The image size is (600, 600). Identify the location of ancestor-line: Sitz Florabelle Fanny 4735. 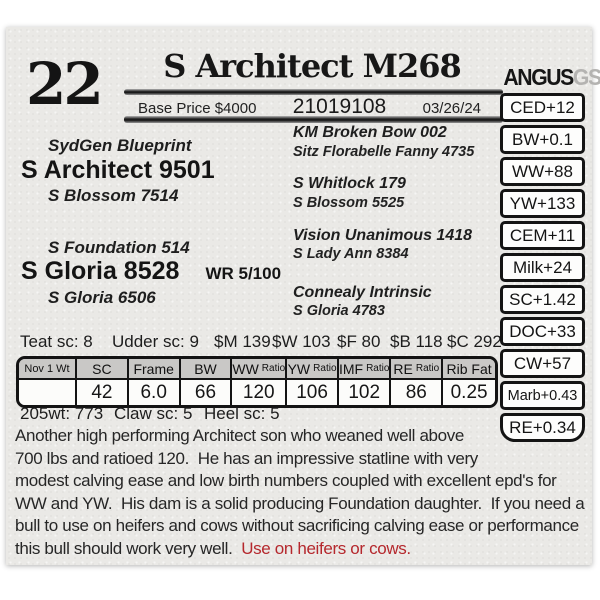
(384, 152).